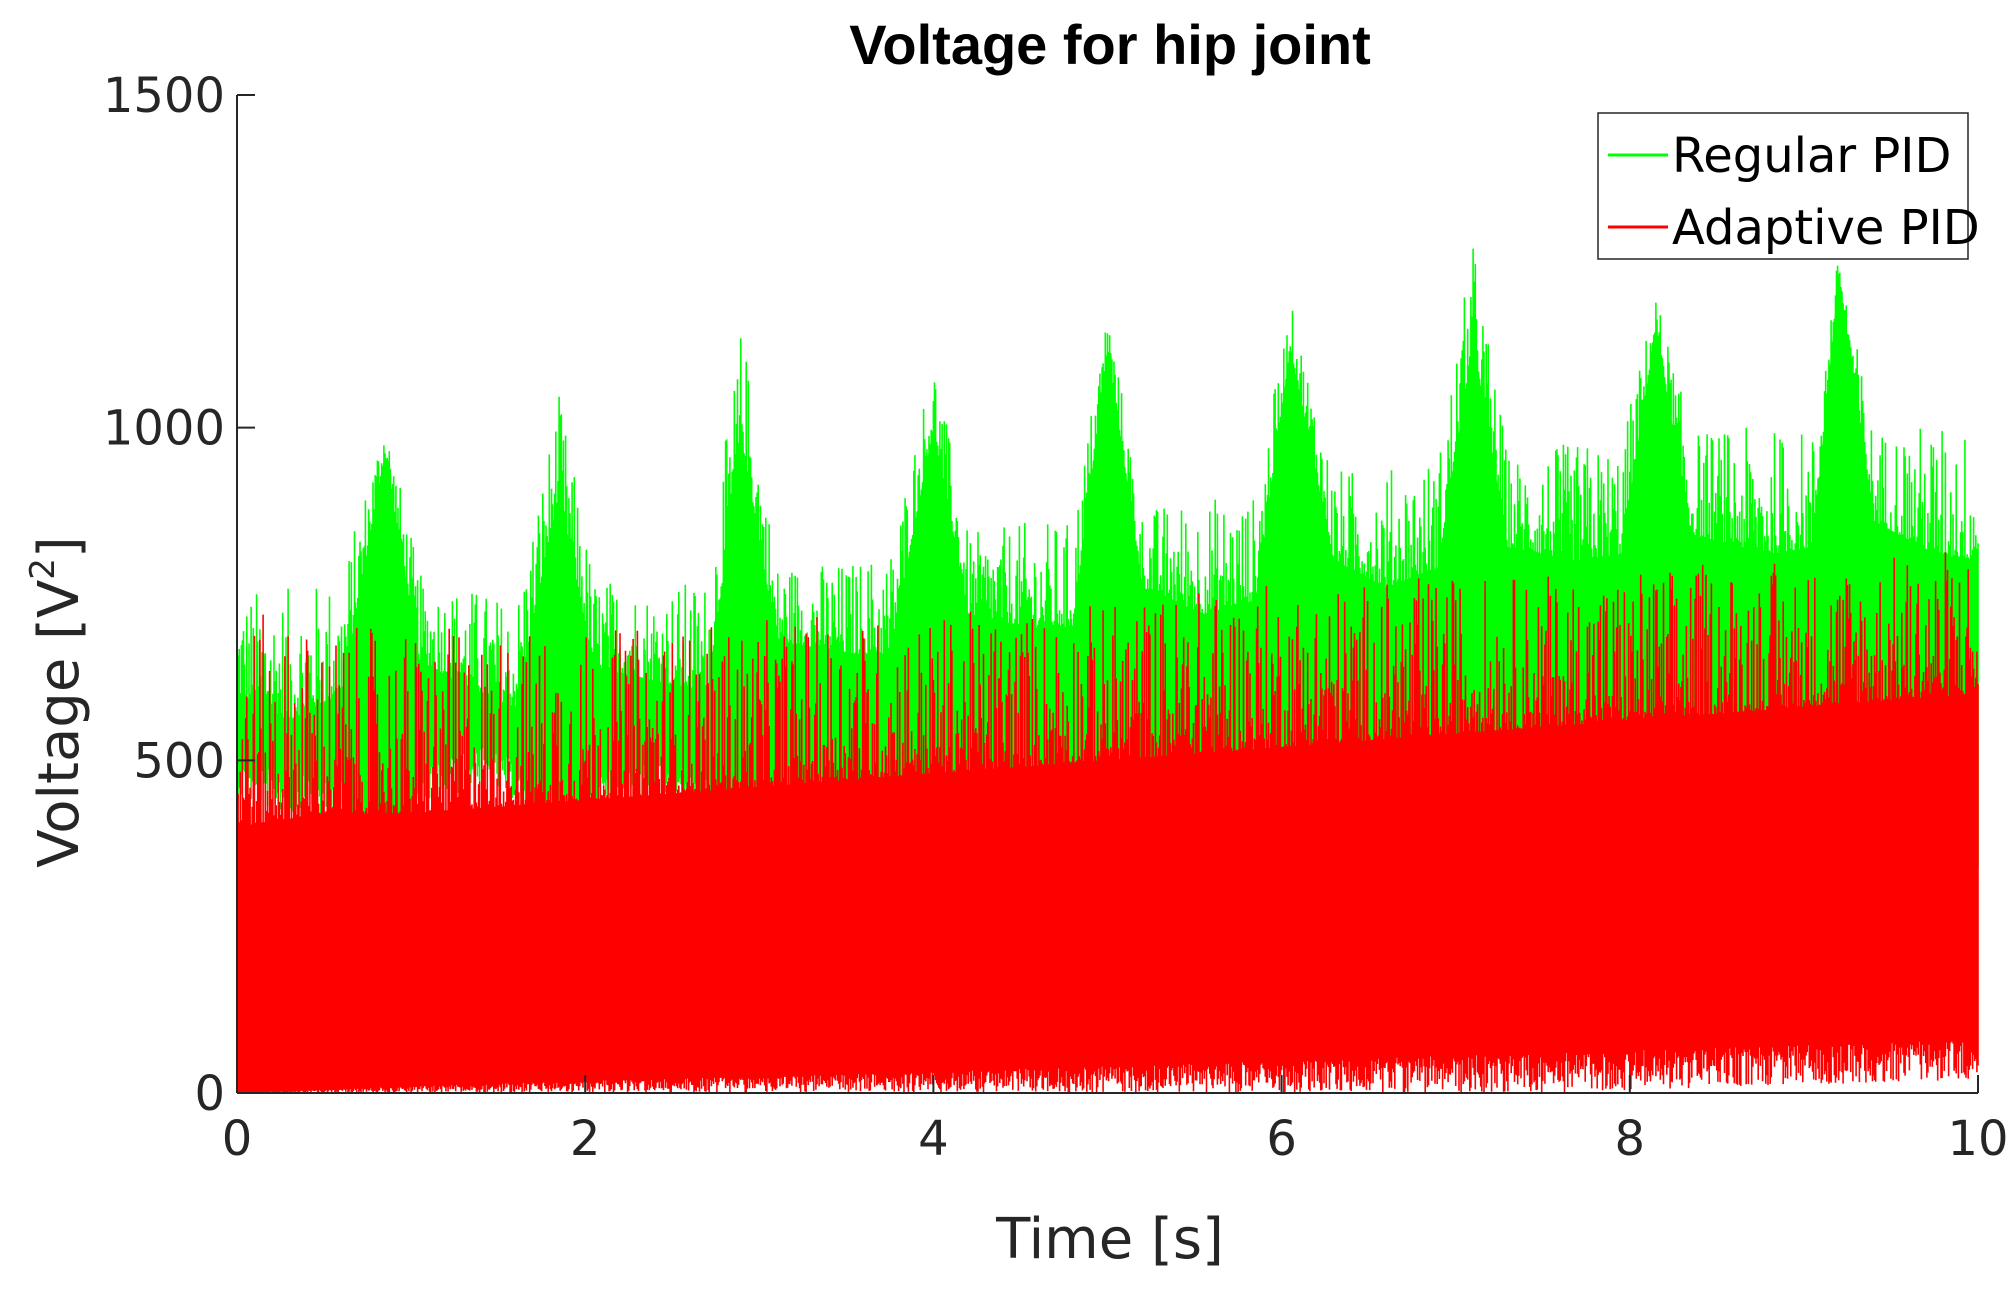  Describe the element at coordinates (209, 1094) in the screenshot. I see `y-tick-label: 0` at that location.